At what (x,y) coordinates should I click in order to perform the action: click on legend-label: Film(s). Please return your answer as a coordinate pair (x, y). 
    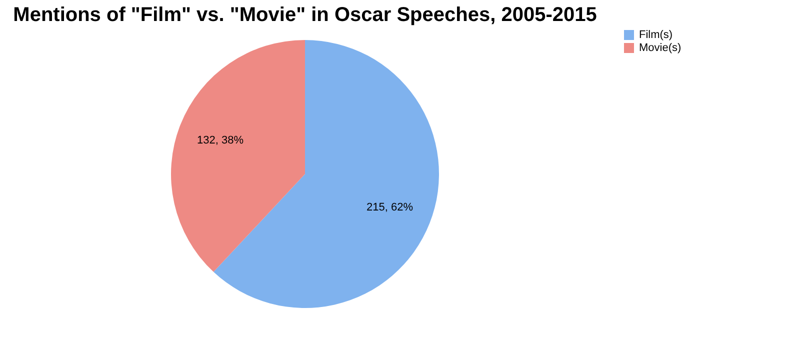
    Looking at the image, I should click on (656, 35).